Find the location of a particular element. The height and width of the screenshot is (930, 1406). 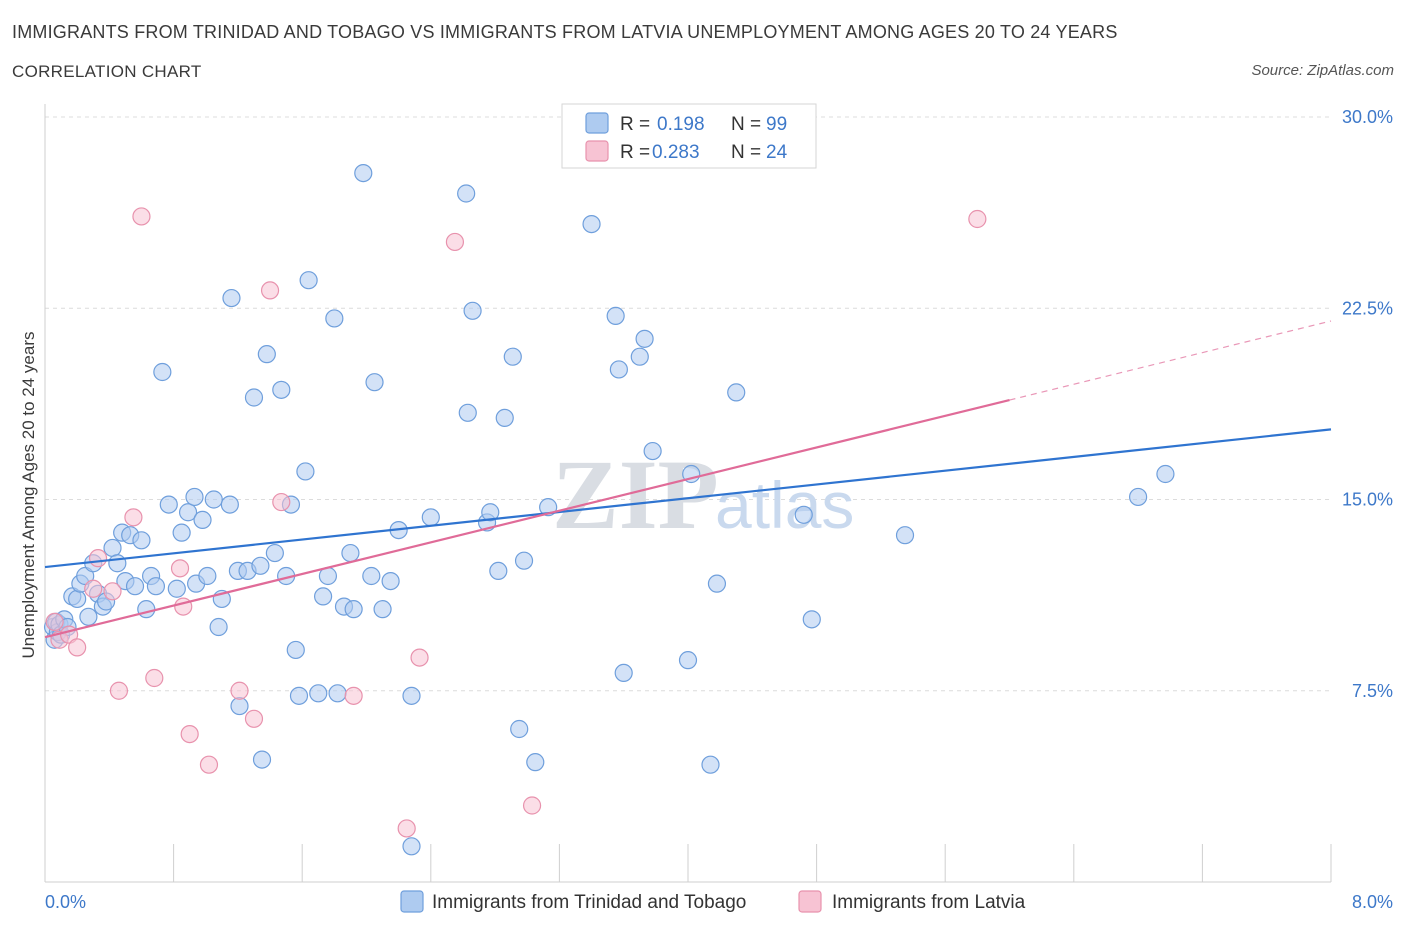

legend-n-label-1: N = is located at coordinates (746, 124).